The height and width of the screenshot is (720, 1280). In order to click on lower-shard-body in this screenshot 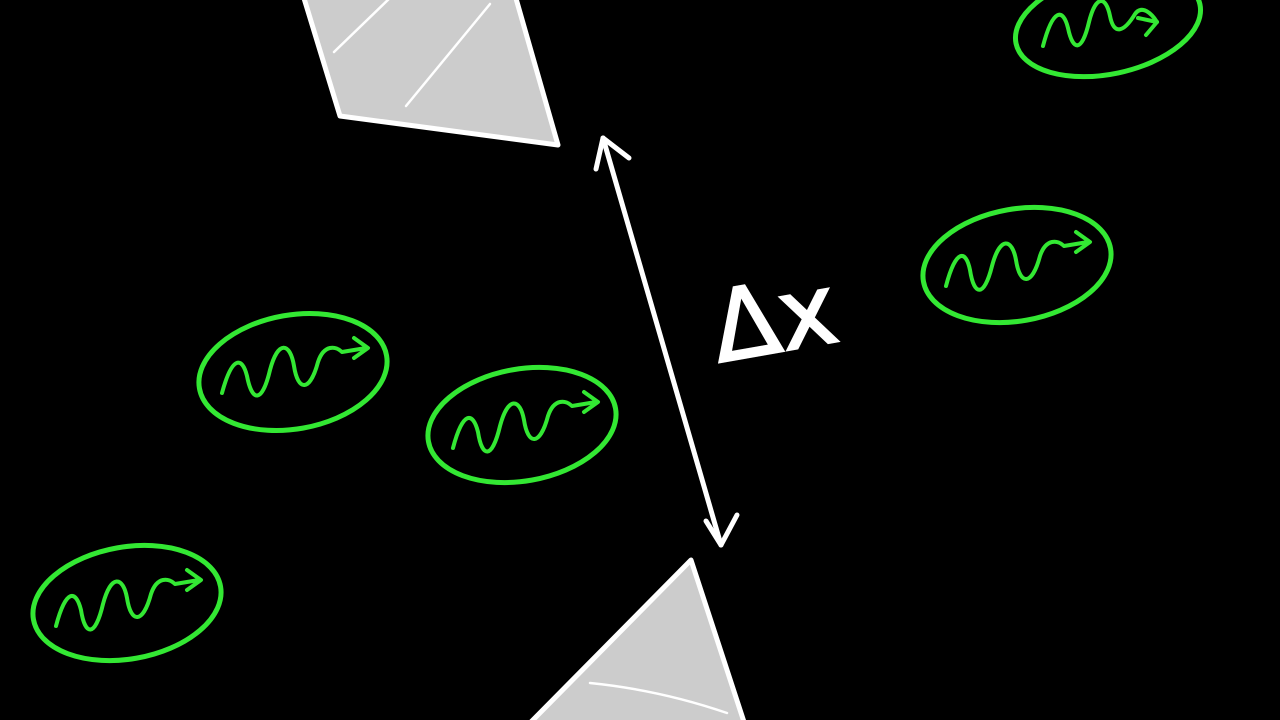, I will do `click(637, 638)`.